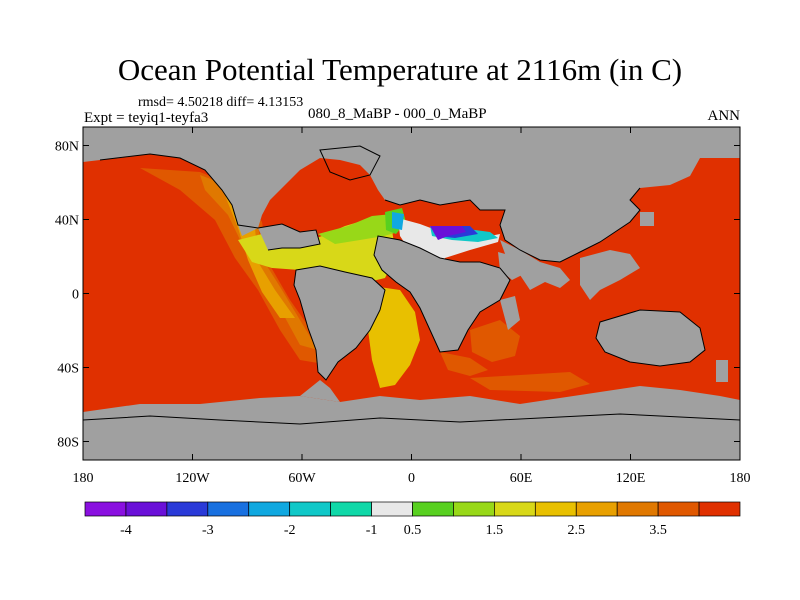 The image size is (800, 600). Describe the element at coordinates (290, 530) in the screenshot. I see `colorbar-label: -2` at that location.